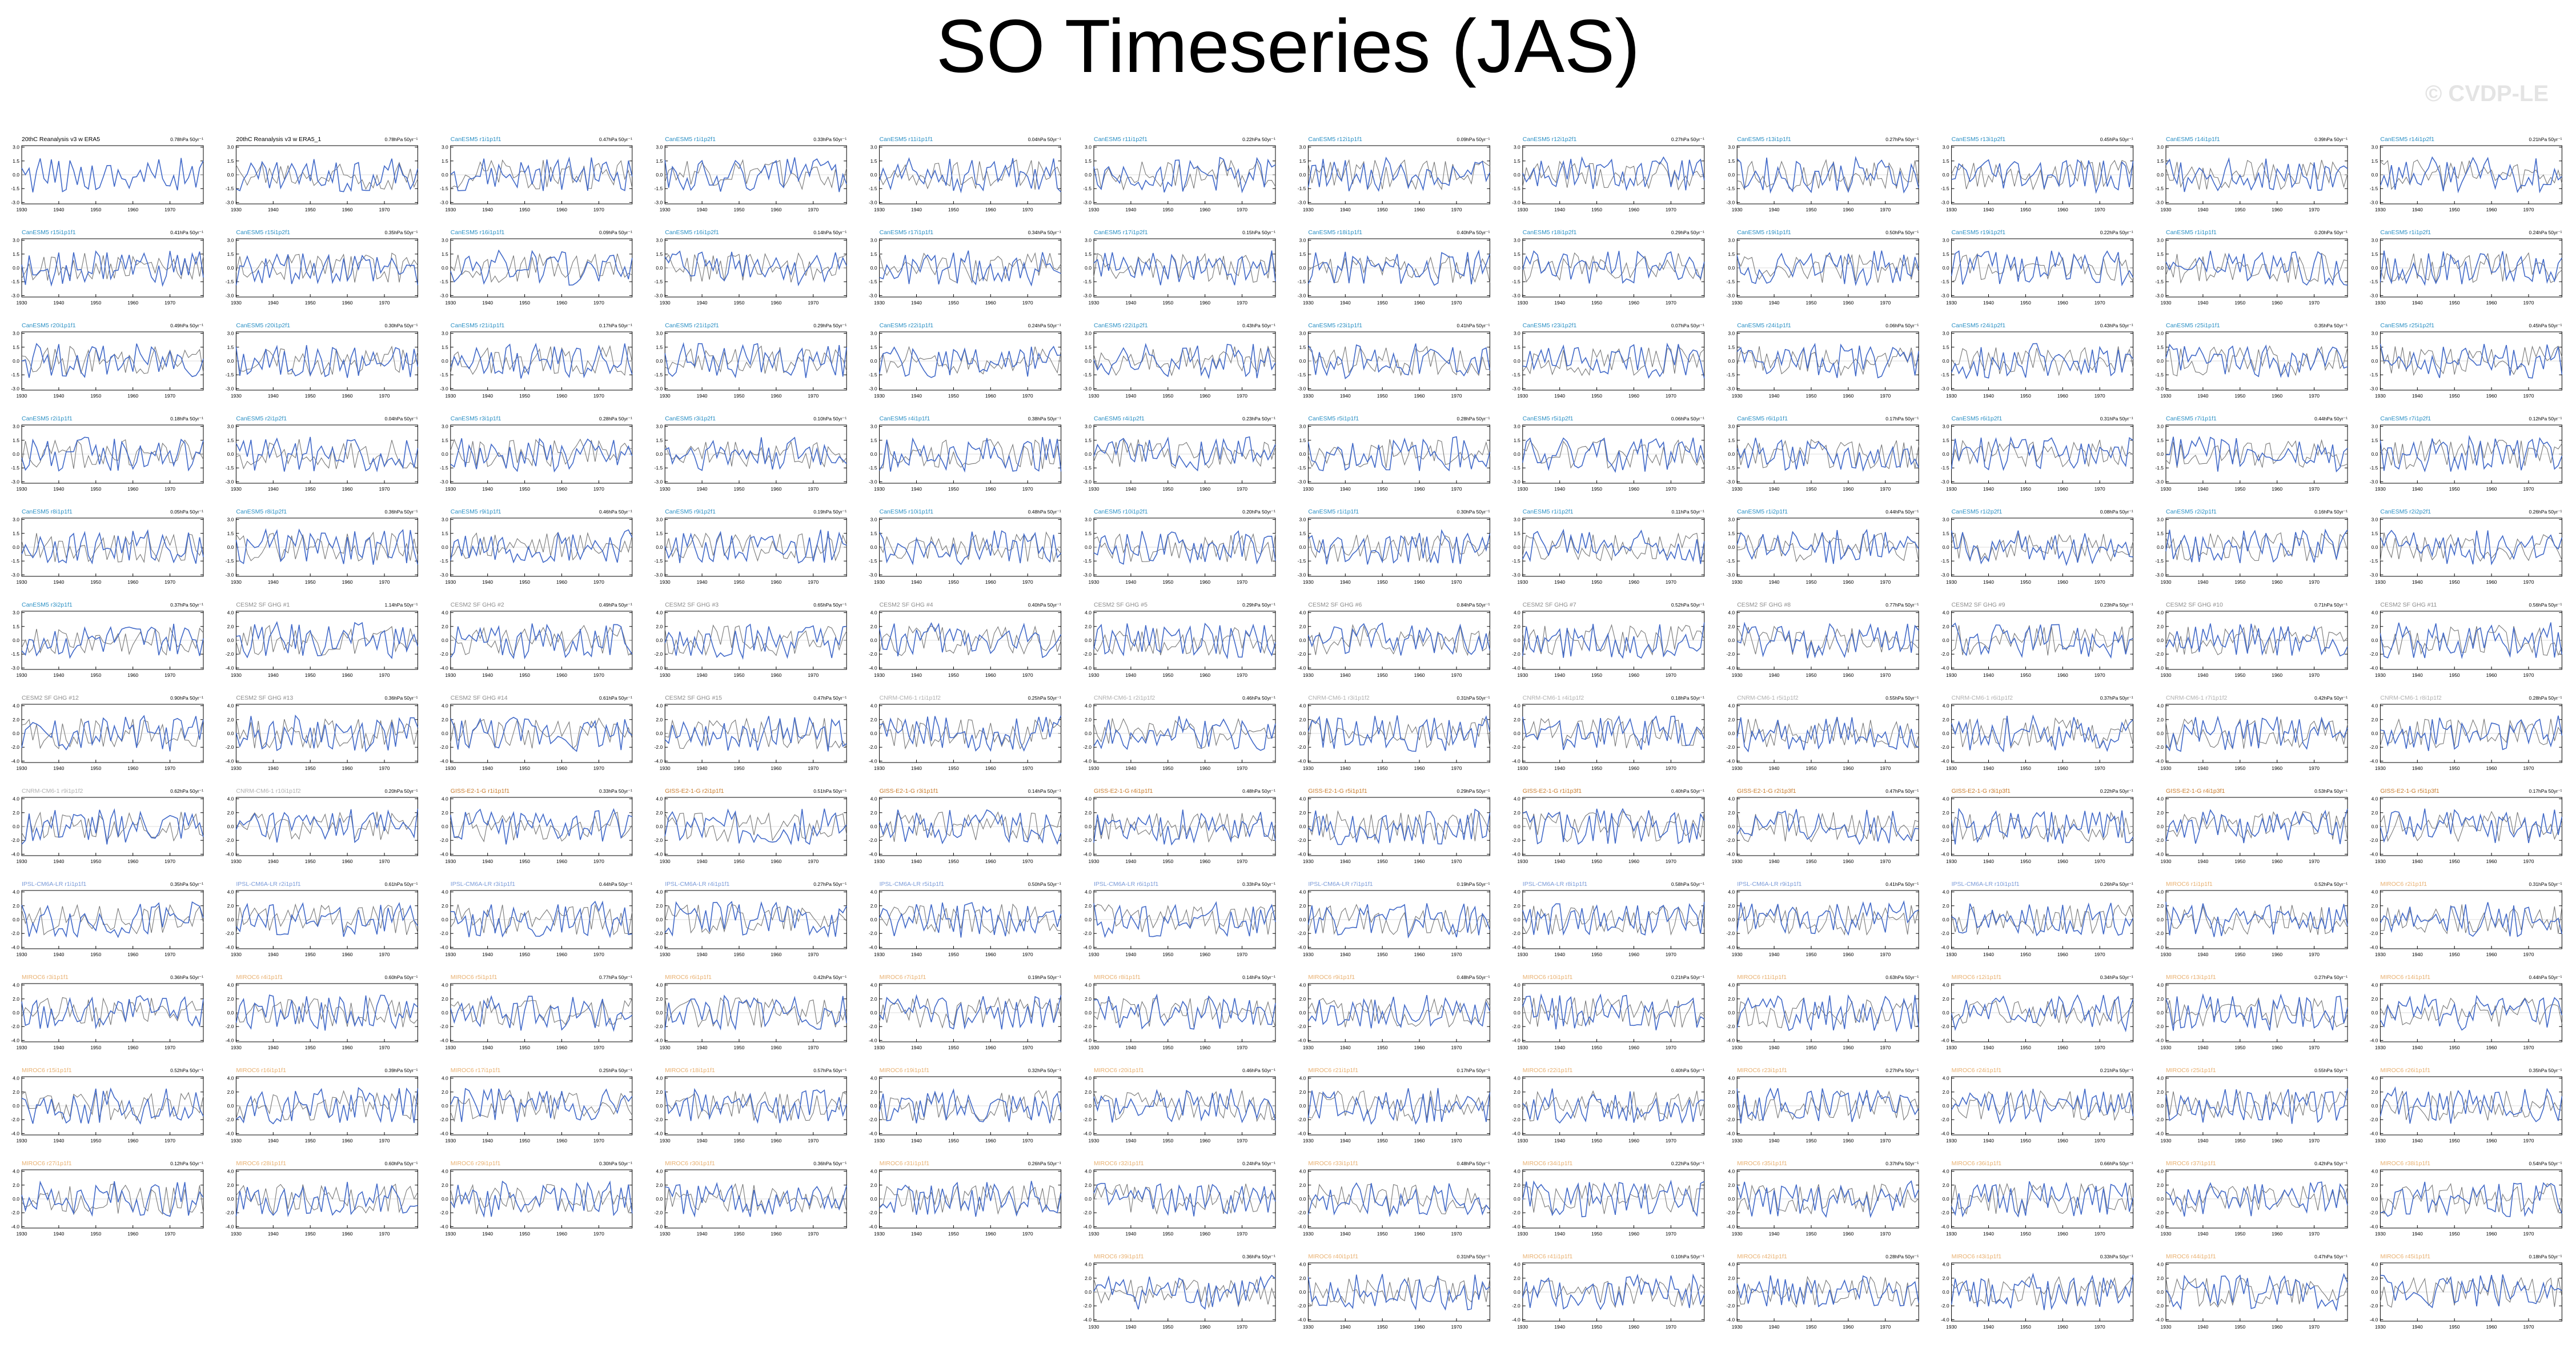 This screenshot has height=1348, width=2576. What do you see at coordinates (2409, 791) in the screenshot?
I see `panel-title: GISS-E2-1-G r5i1p3f1` at bounding box center [2409, 791].